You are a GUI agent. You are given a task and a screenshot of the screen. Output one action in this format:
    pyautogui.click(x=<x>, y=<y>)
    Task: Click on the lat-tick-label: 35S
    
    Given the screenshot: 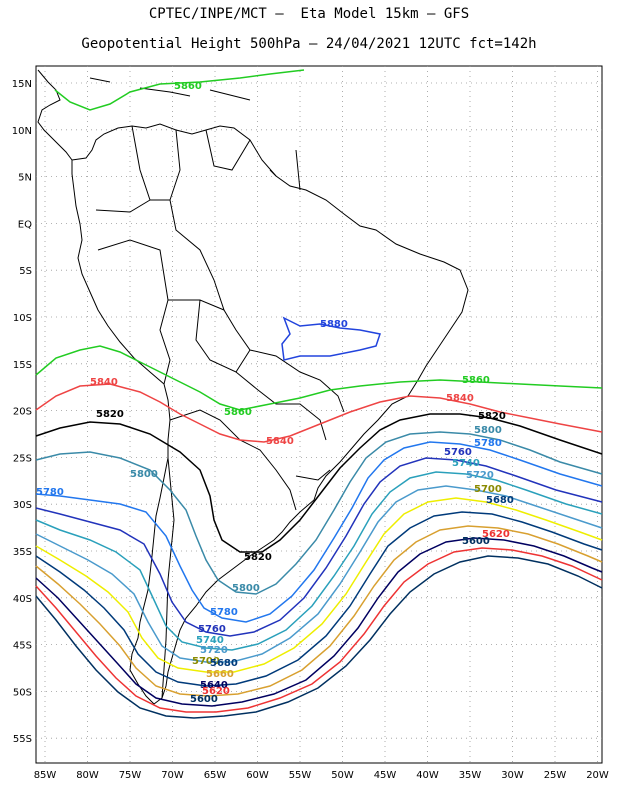 What is the action you would take?
    pyautogui.click(x=22, y=552)
    